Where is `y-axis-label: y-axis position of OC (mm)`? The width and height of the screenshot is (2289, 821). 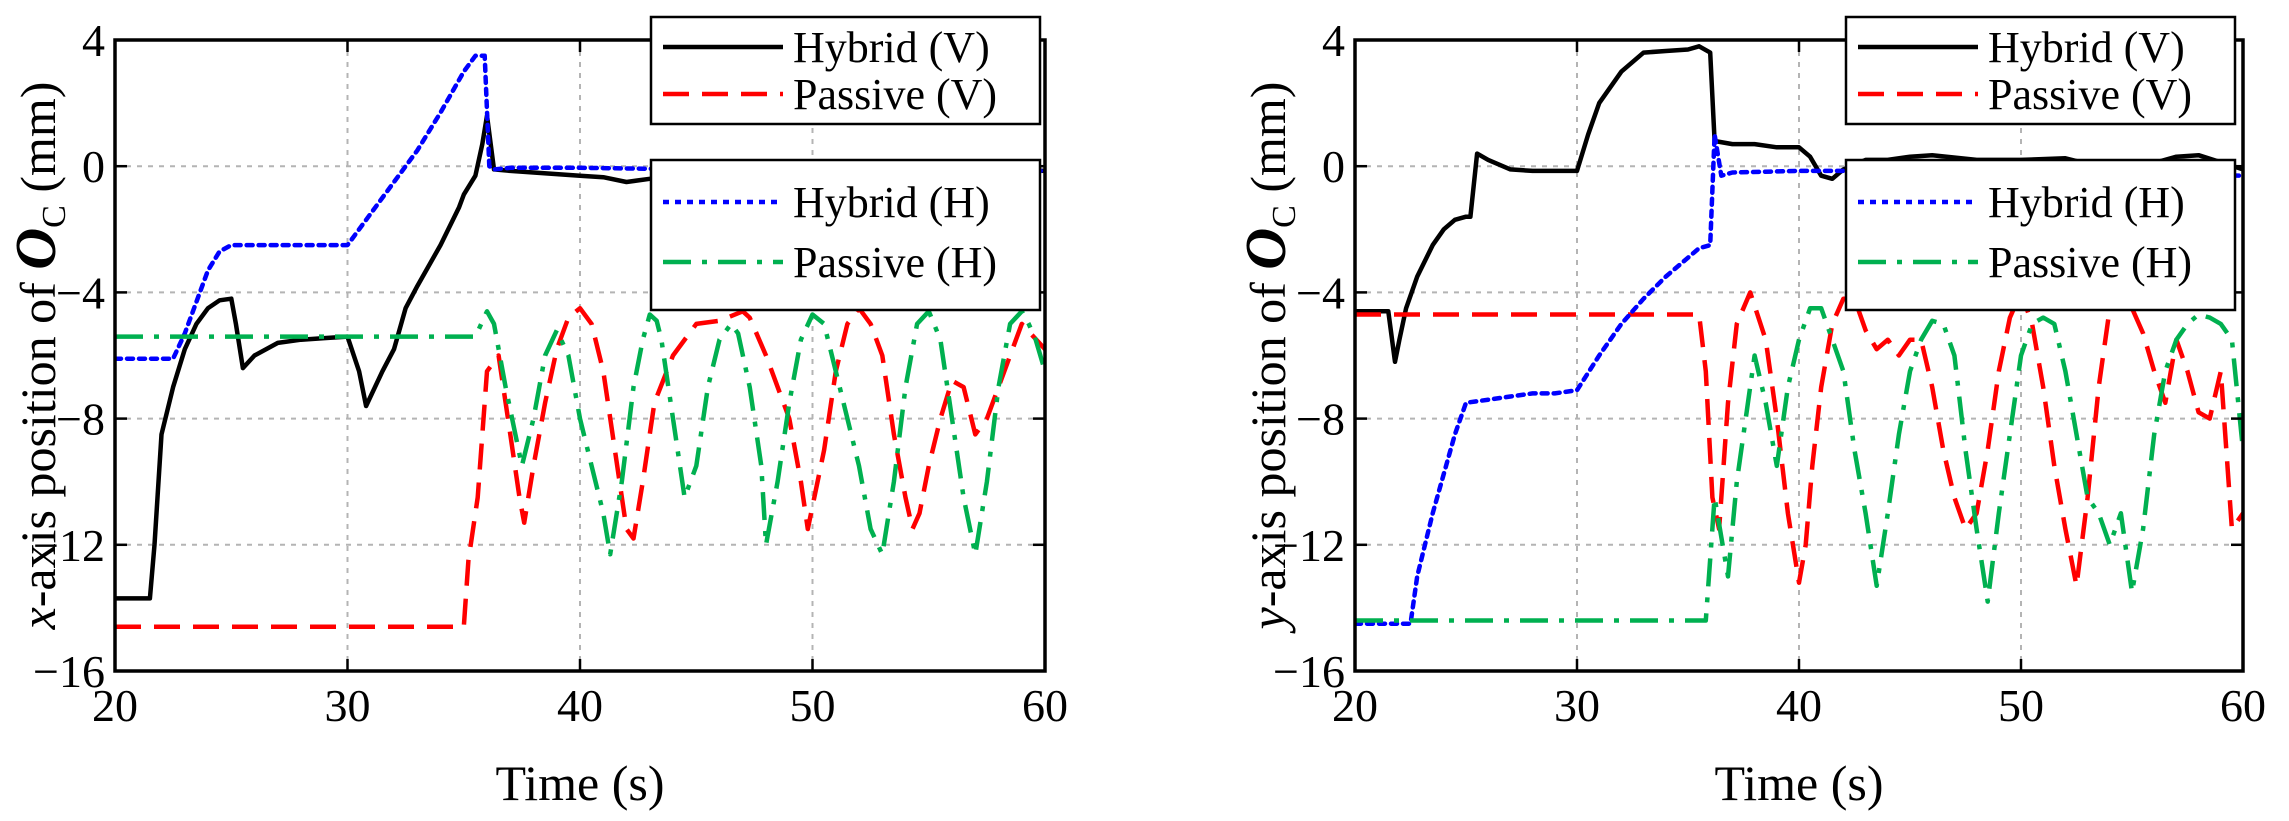 y-axis-label: y-axis position of OC (mm) is located at coordinates (1268, 358).